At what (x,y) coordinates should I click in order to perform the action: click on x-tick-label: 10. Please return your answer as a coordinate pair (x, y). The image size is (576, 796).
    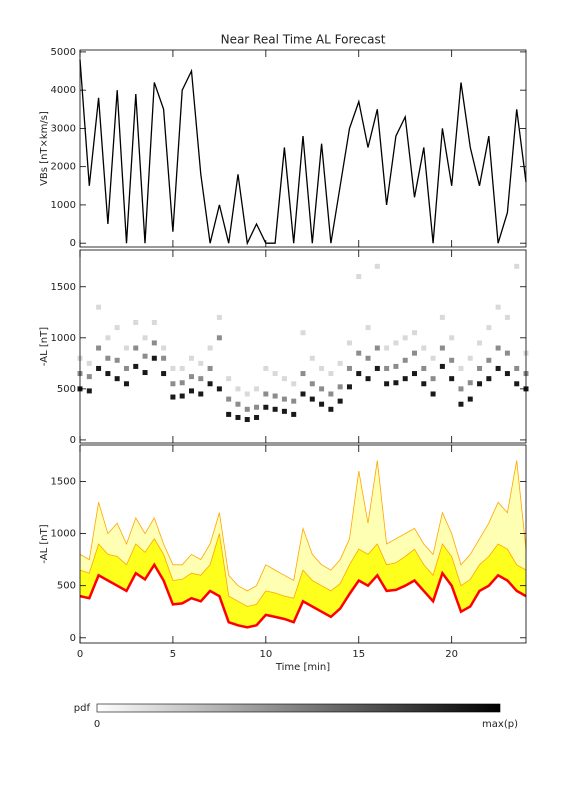
    Looking at the image, I should click on (265, 654).